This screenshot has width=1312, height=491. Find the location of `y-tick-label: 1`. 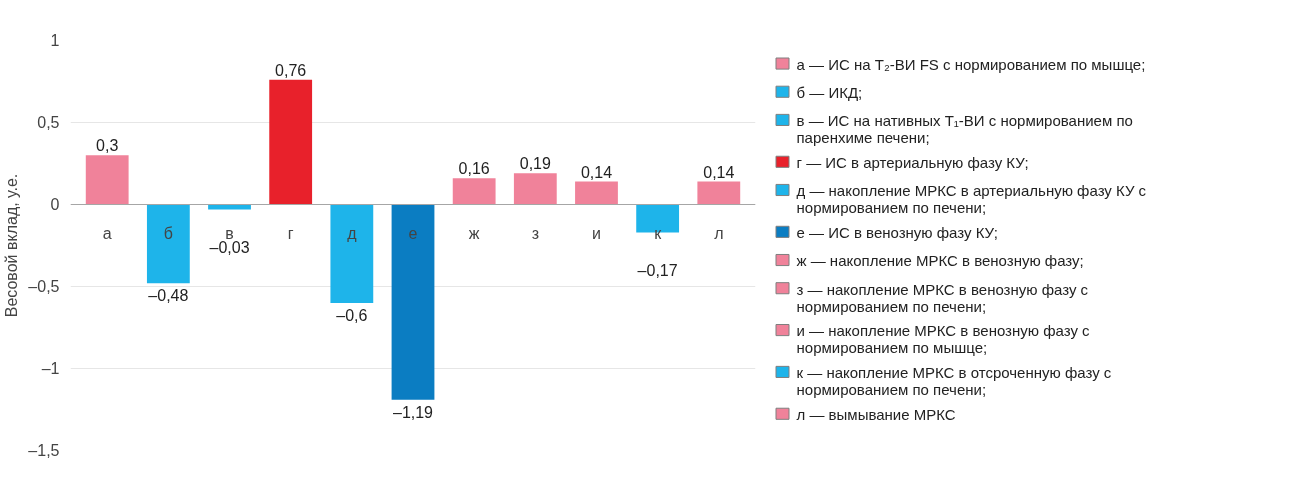

y-tick-label: 1 is located at coordinates (55, 40).